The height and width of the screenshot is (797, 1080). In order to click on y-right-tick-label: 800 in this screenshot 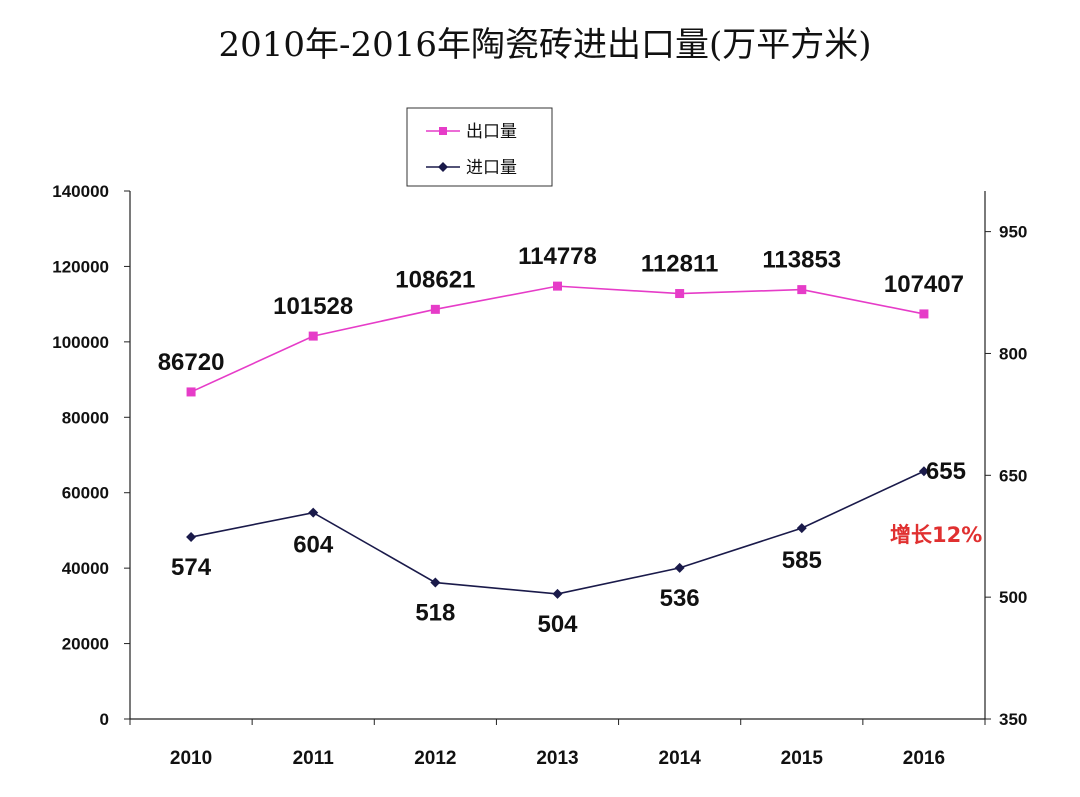, I will do `click(1013, 353)`.